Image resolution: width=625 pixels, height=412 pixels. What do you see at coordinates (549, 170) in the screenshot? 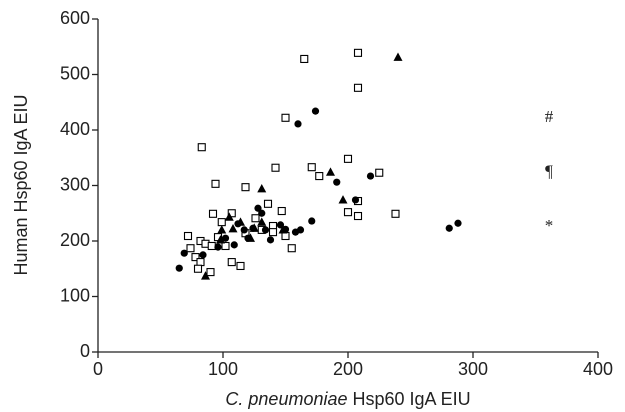
I see `annotation: ¶` at bounding box center [549, 170].